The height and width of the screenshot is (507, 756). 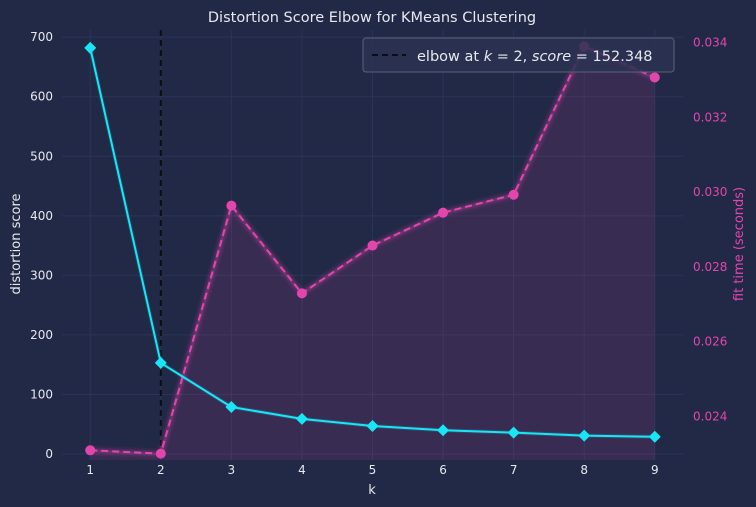 I want to click on legend-label: elbow at k = 2, score = 152.348, so click(x=535, y=57).